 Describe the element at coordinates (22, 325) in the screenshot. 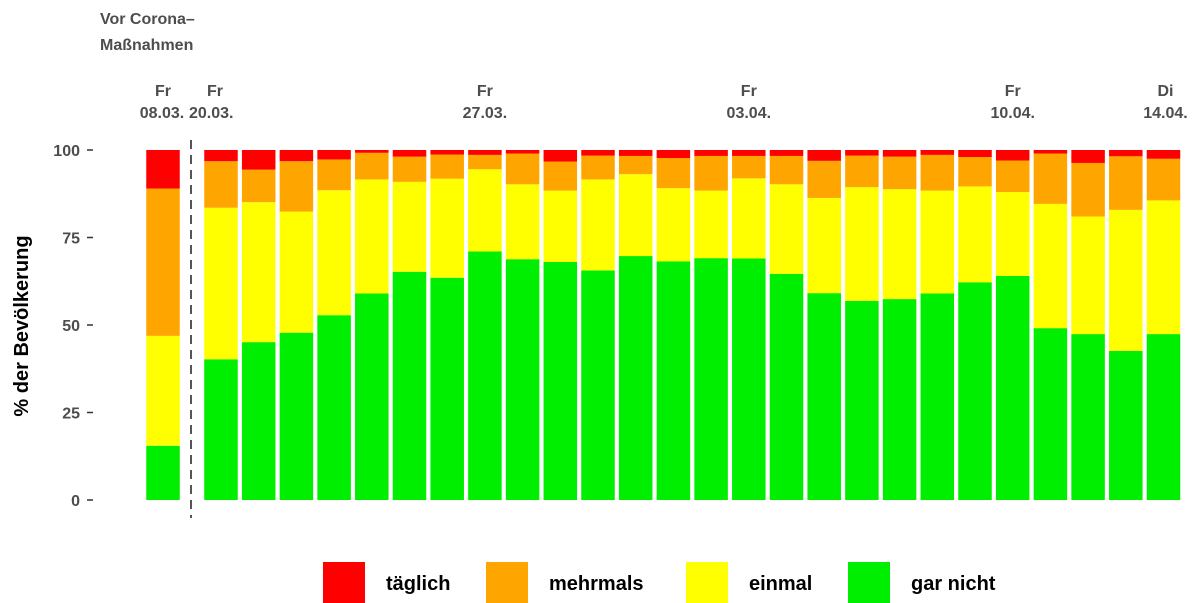

I see `y-axis-title: % der Bevölkerung` at that location.